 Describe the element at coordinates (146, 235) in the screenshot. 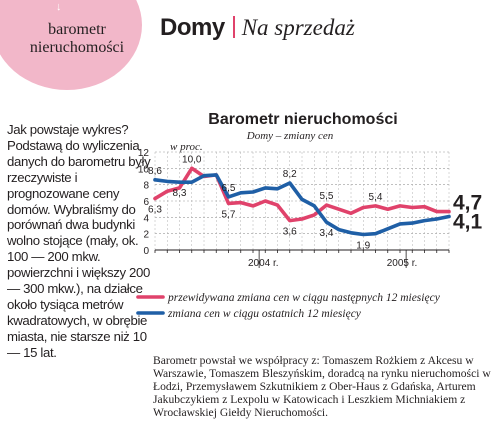

I see `y-tick-label: 2` at that location.